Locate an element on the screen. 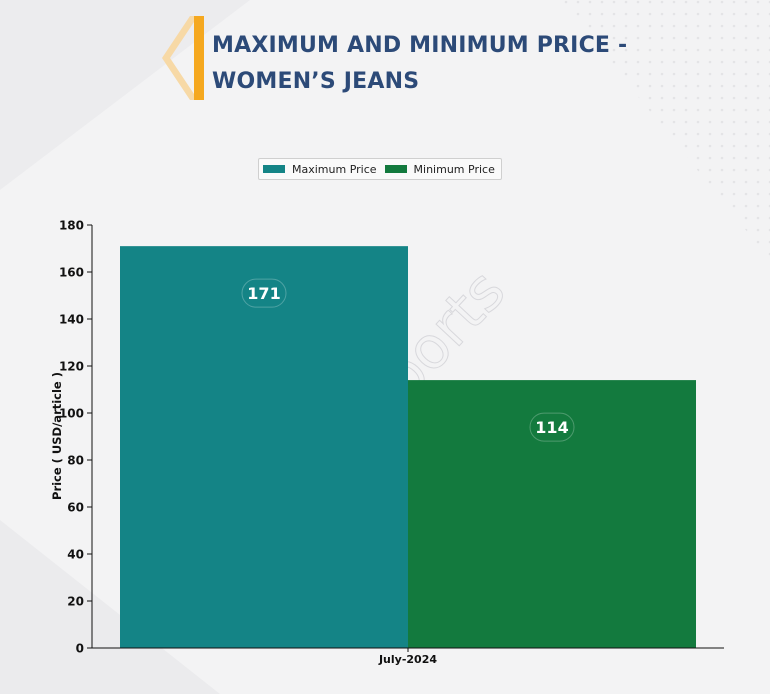  legend-swatch-max is located at coordinates (274, 169).